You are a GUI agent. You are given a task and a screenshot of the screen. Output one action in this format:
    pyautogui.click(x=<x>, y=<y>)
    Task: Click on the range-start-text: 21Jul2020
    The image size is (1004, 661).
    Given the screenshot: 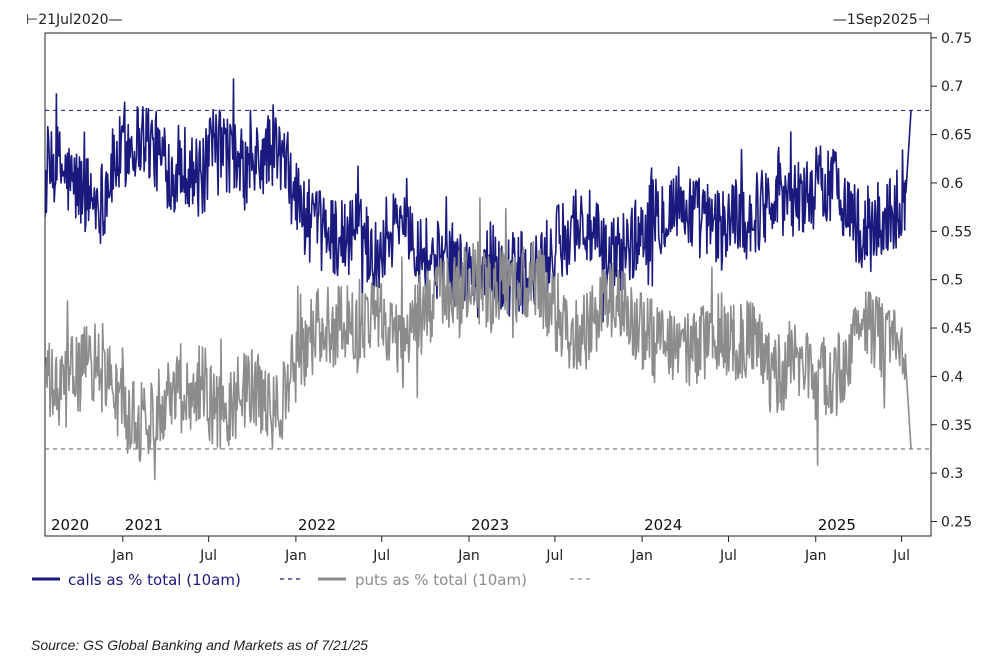 What is the action you would take?
    pyautogui.click(x=73, y=20)
    